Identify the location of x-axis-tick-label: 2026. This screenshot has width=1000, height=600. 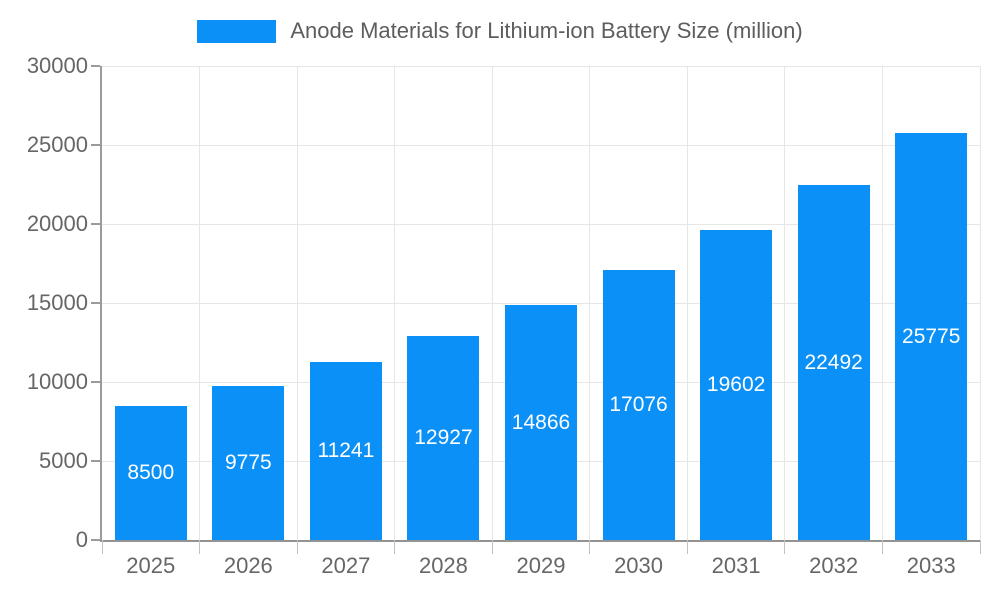
(248, 565).